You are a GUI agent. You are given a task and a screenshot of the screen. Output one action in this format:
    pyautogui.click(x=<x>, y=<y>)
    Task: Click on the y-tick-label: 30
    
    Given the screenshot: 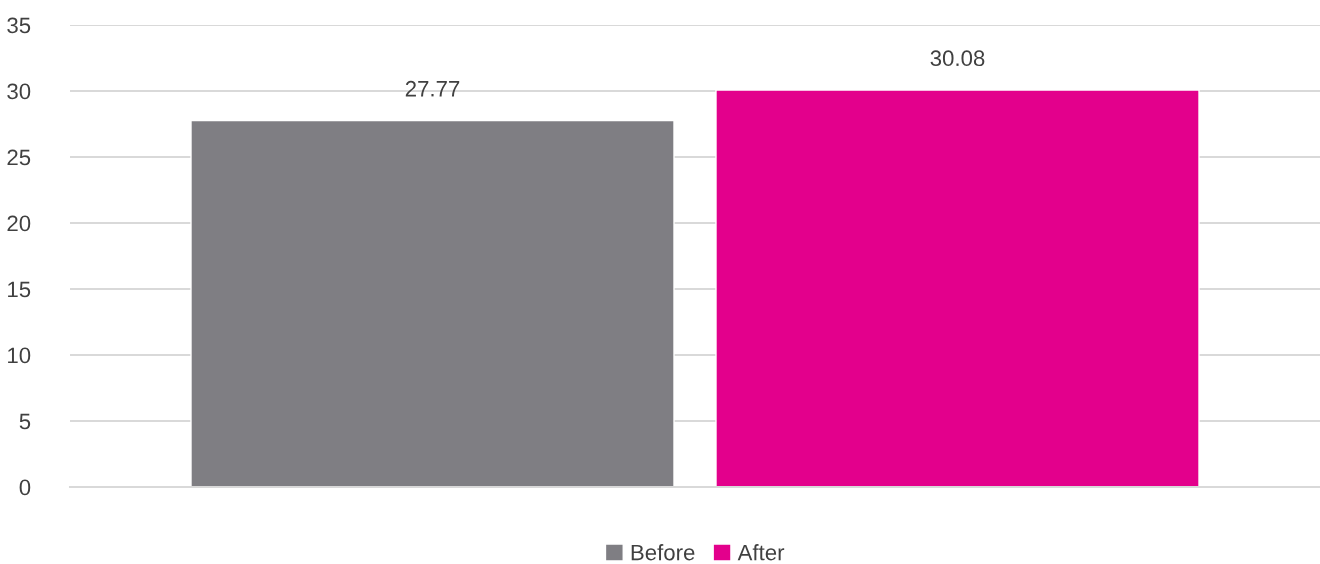 What is the action you would take?
    pyautogui.click(x=19, y=91)
    